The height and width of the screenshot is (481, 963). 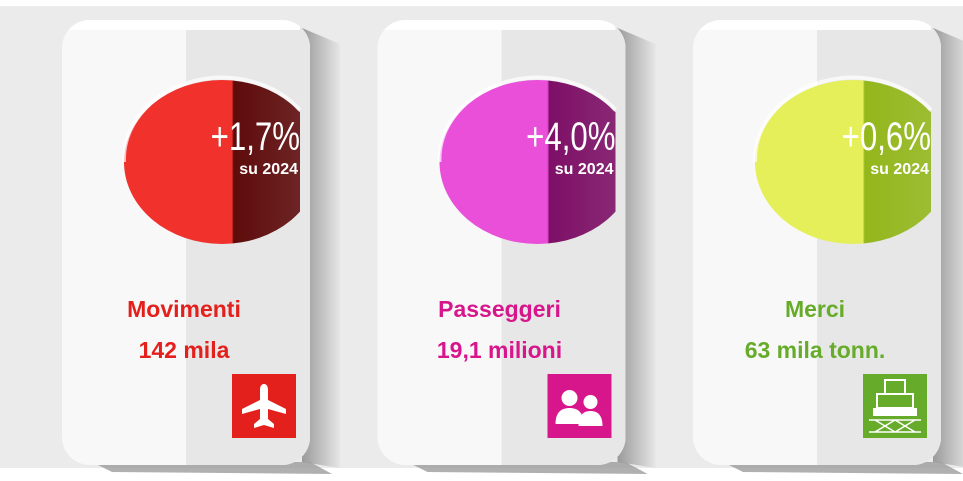 I want to click on label: Passeggeri, so click(x=499, y=309).